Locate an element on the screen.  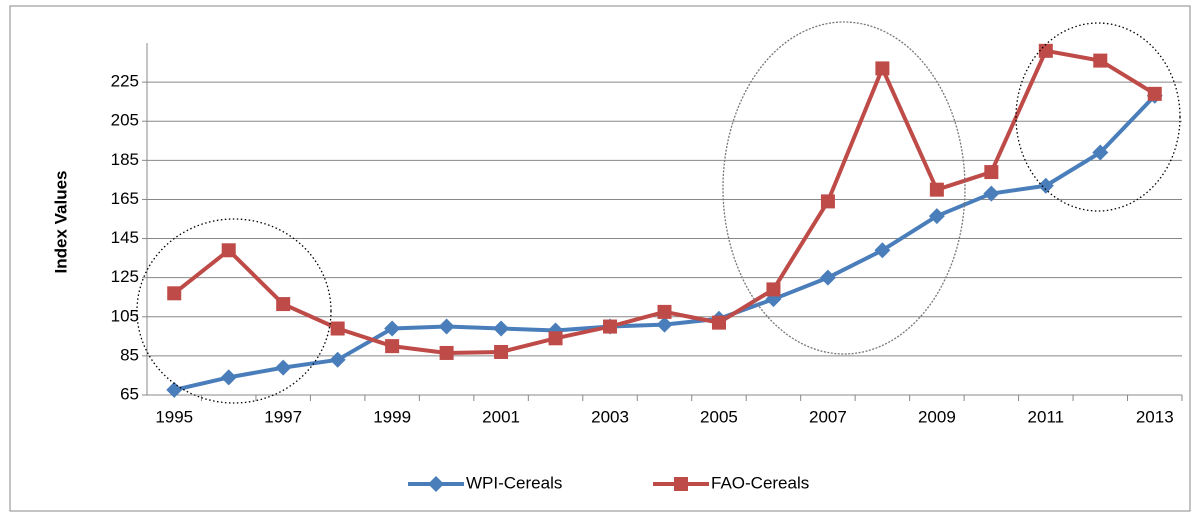
x-tick-label: 2011 is located at coordinates (1046, 416).